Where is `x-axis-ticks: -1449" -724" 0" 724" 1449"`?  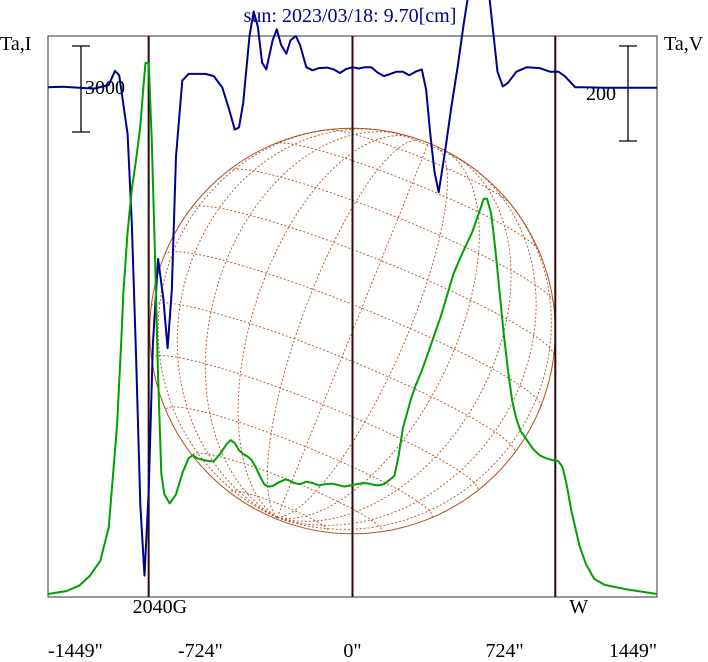
x-axis-ticks: -1449" -724" 0" 724" 1449" is located at coordinates (352, 651).